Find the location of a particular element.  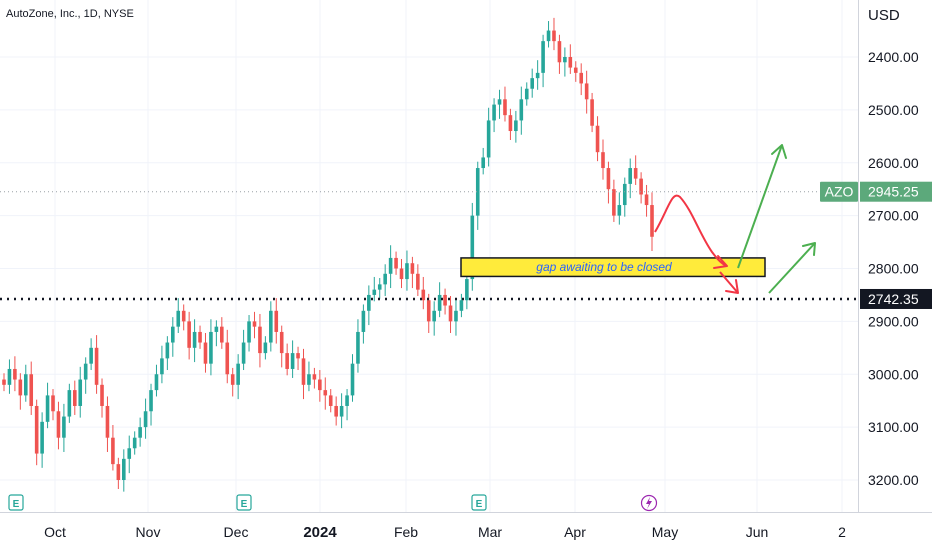

time-tick-label: Dec is located at coordinates (236, 532).